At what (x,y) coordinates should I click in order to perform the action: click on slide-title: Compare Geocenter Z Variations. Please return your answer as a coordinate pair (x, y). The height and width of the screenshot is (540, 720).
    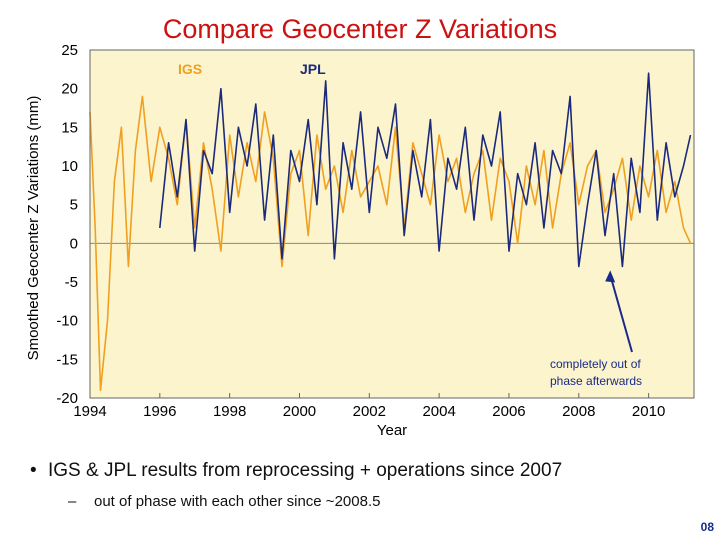
    Looking at the image, I should click on (360, 29).